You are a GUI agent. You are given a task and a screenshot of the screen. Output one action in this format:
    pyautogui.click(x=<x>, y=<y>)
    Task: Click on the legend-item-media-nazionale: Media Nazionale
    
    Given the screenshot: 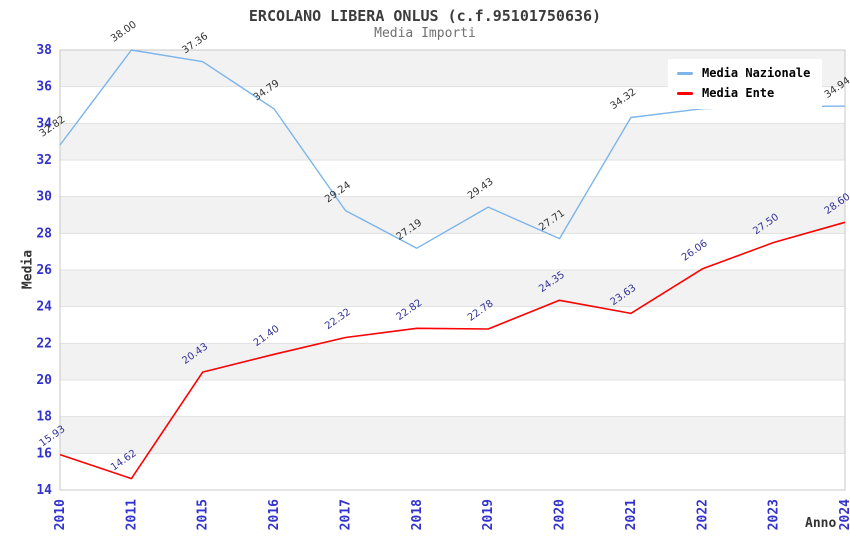 What is the action you would take?
    pyautogui.click(x=743, y=73)
    